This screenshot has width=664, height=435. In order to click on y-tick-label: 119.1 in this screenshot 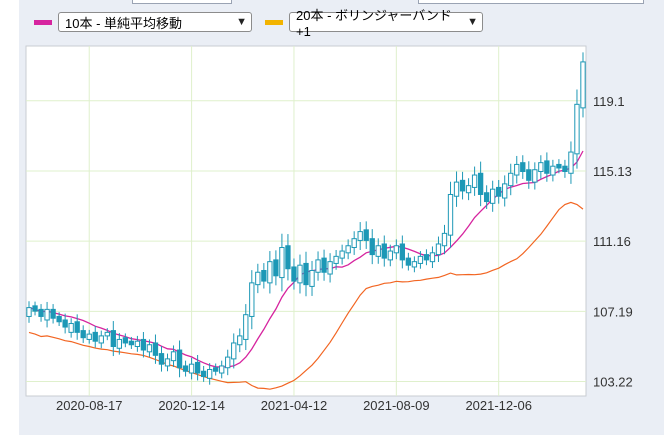, I will do `click(609, 101)`.